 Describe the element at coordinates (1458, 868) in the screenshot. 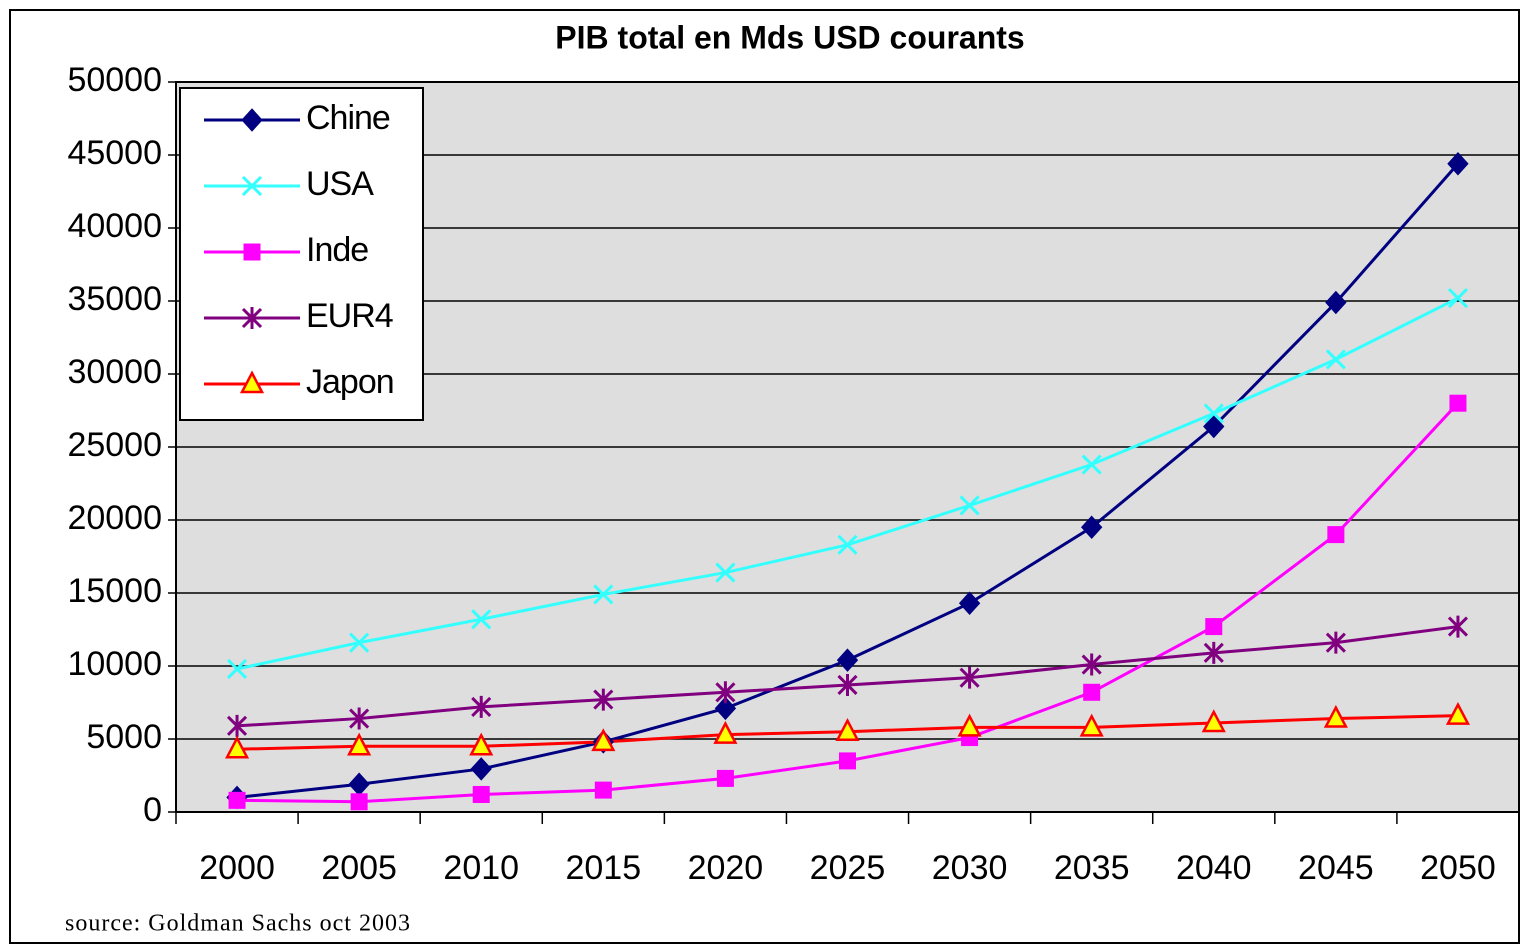

I see `x-tick-label: 2050` at that location.